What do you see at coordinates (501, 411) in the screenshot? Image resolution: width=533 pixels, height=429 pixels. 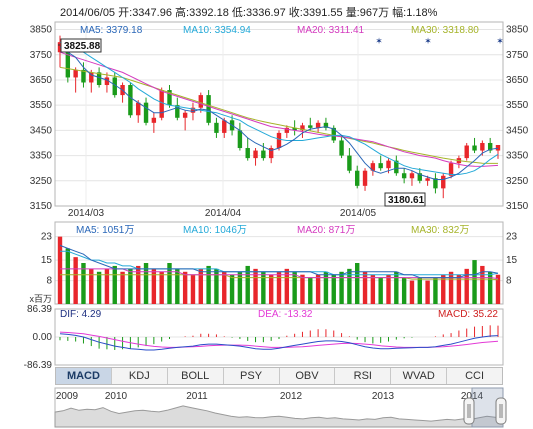 I see `overview-drag-handle` at bounding box center [501, 411].